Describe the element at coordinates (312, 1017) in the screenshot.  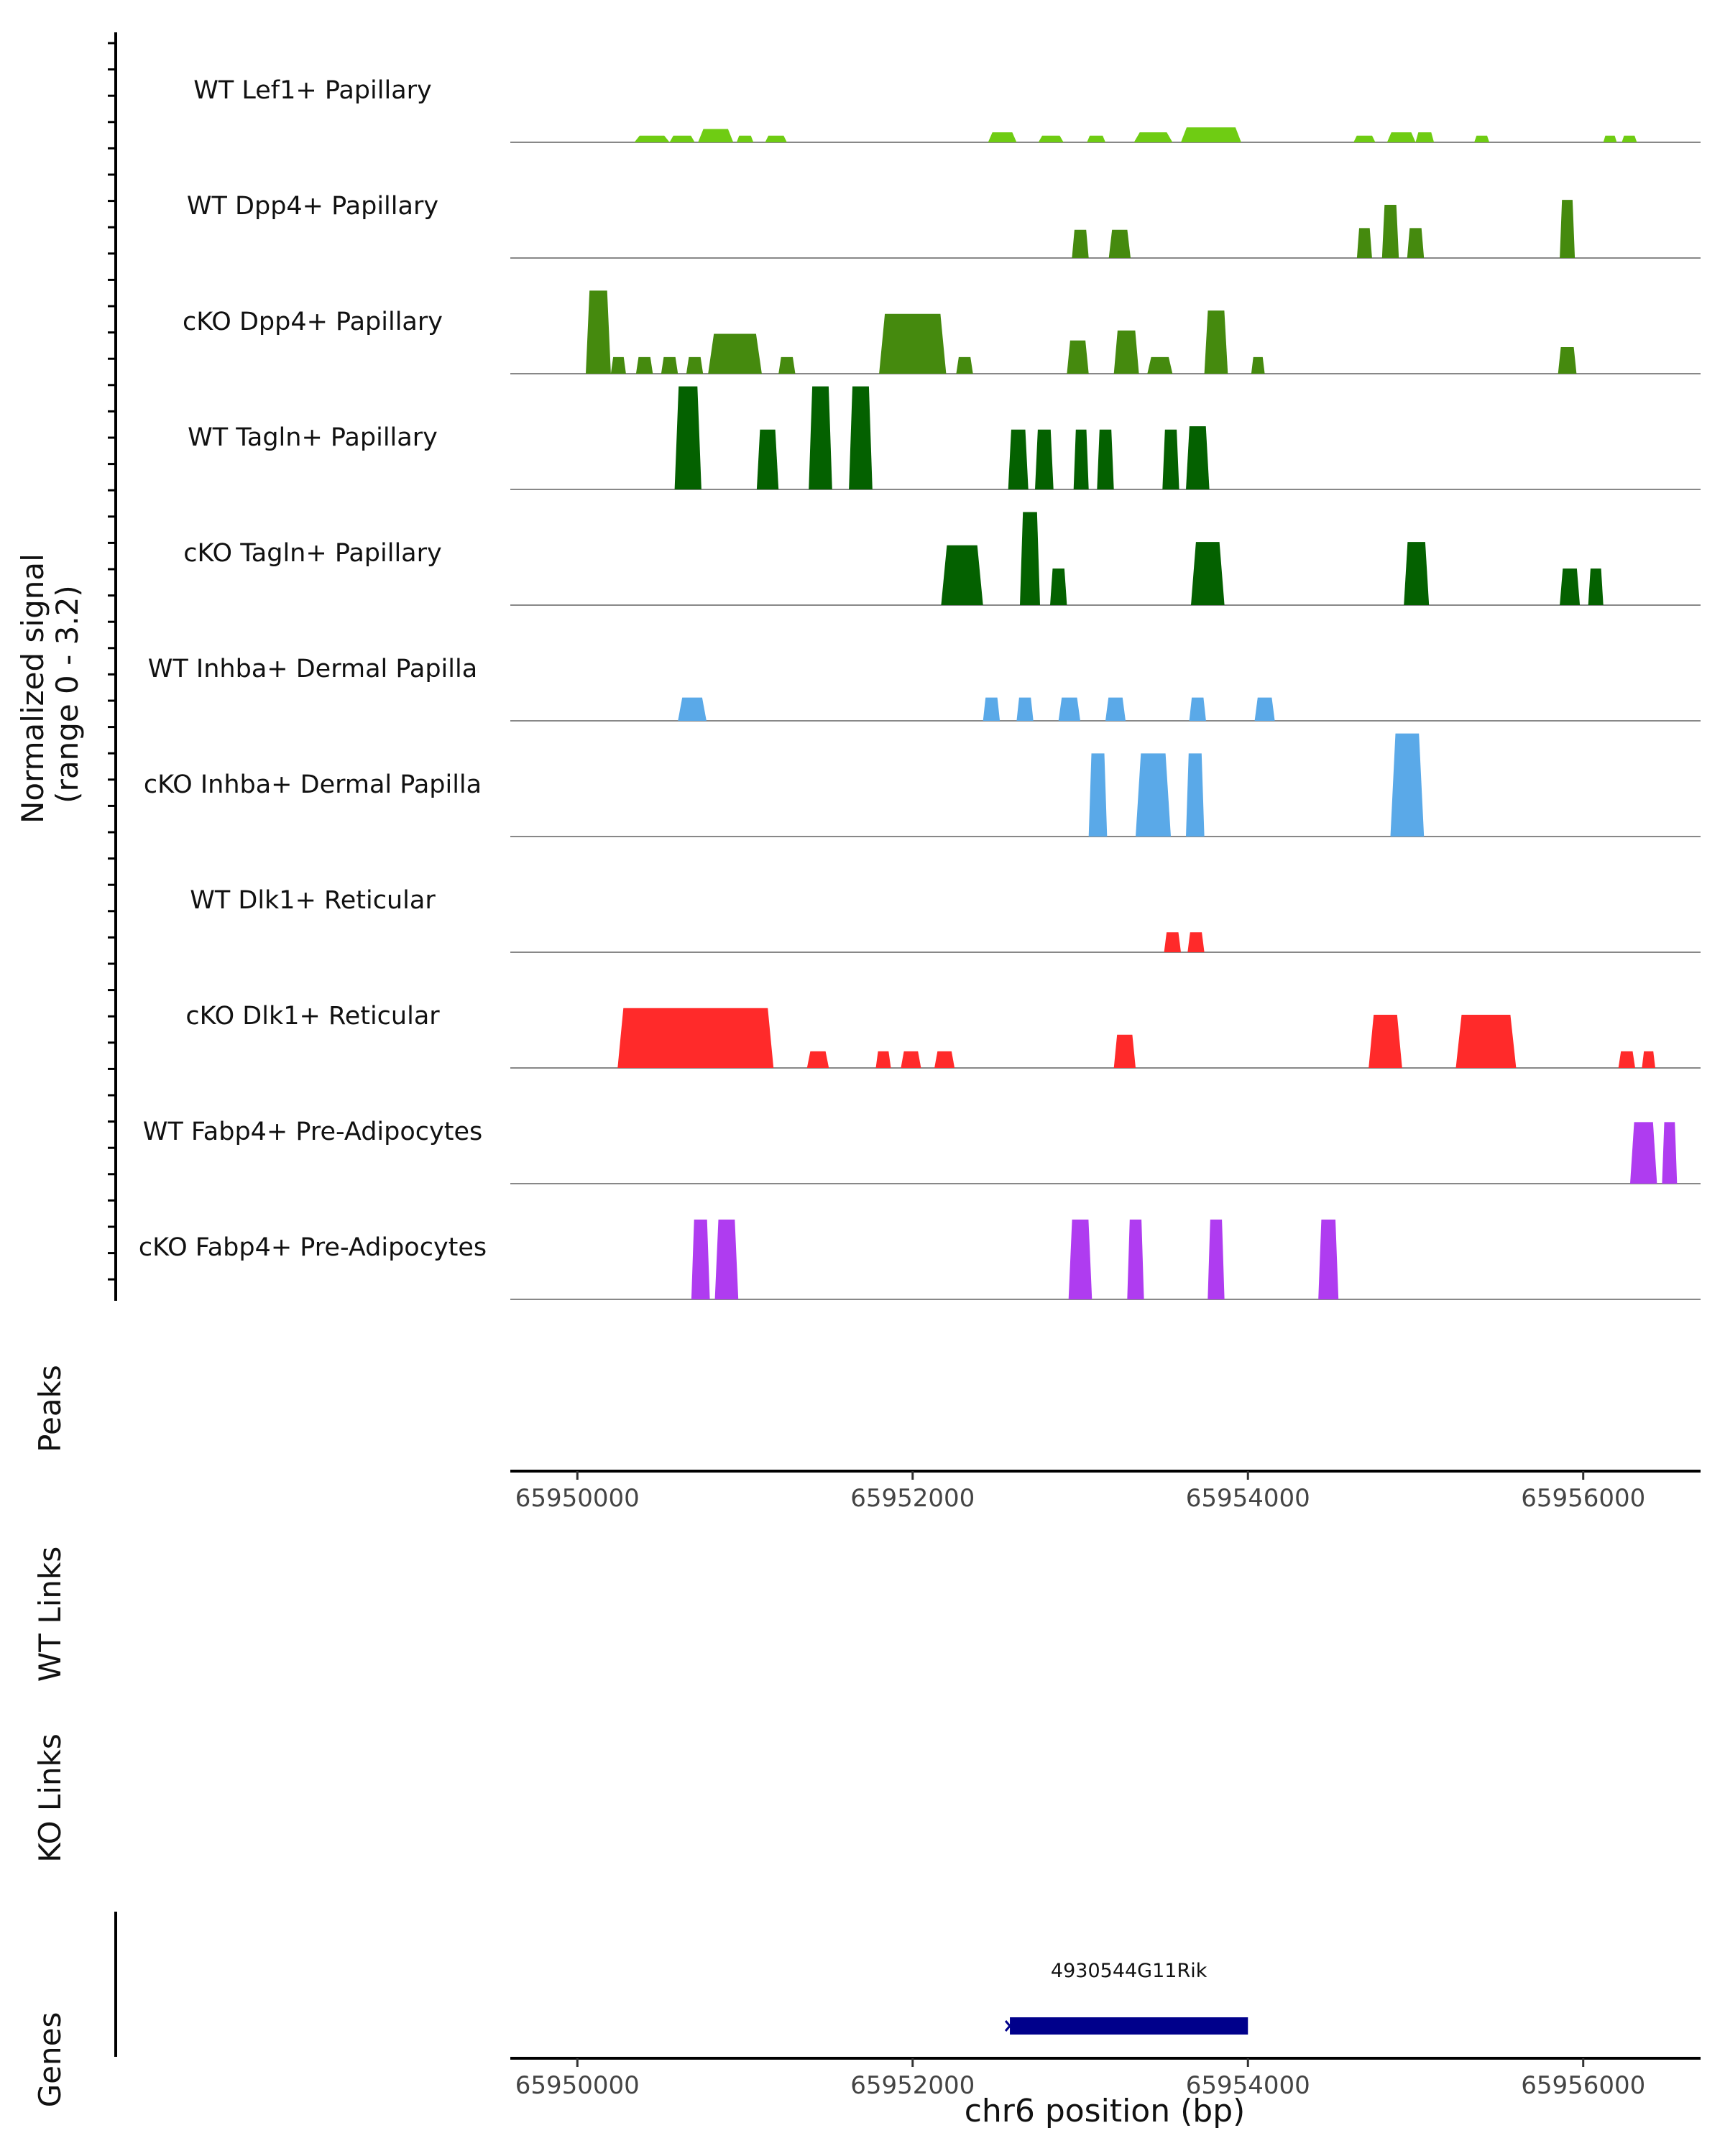
I see `track-label: cKO Dlk1+ Reticular` at that location.